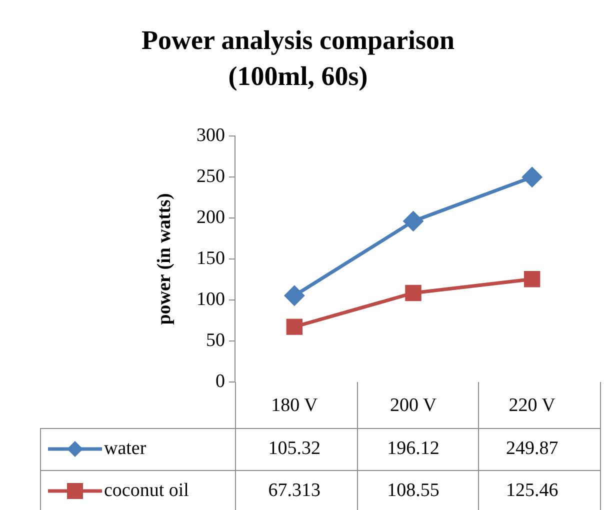 Image resolution: width=604 pixels, height=510 pixels. I want to click on x-tick-label: 220 V, so click(532, 405).